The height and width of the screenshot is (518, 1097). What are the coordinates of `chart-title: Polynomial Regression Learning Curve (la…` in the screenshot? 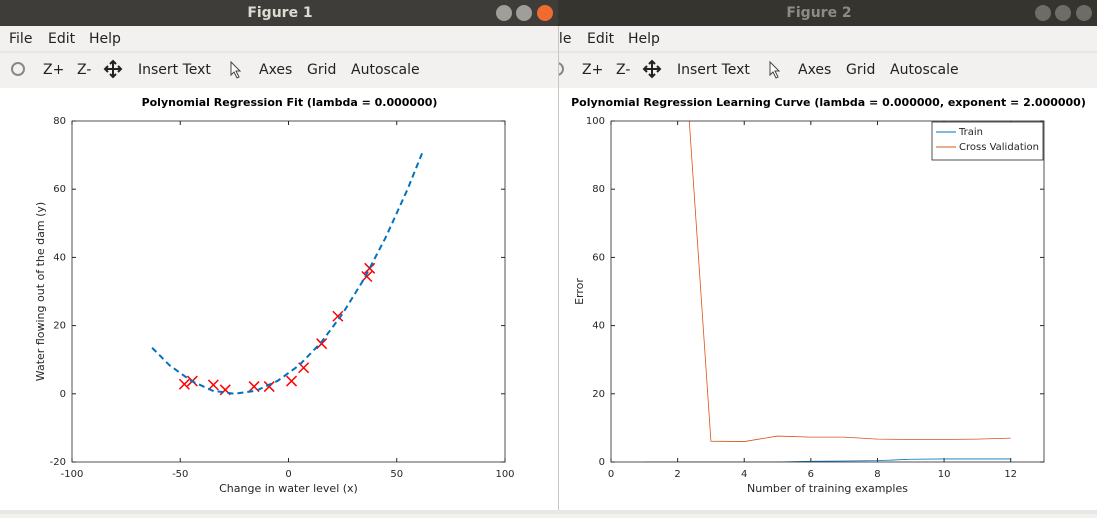 It's located at (828, 102).